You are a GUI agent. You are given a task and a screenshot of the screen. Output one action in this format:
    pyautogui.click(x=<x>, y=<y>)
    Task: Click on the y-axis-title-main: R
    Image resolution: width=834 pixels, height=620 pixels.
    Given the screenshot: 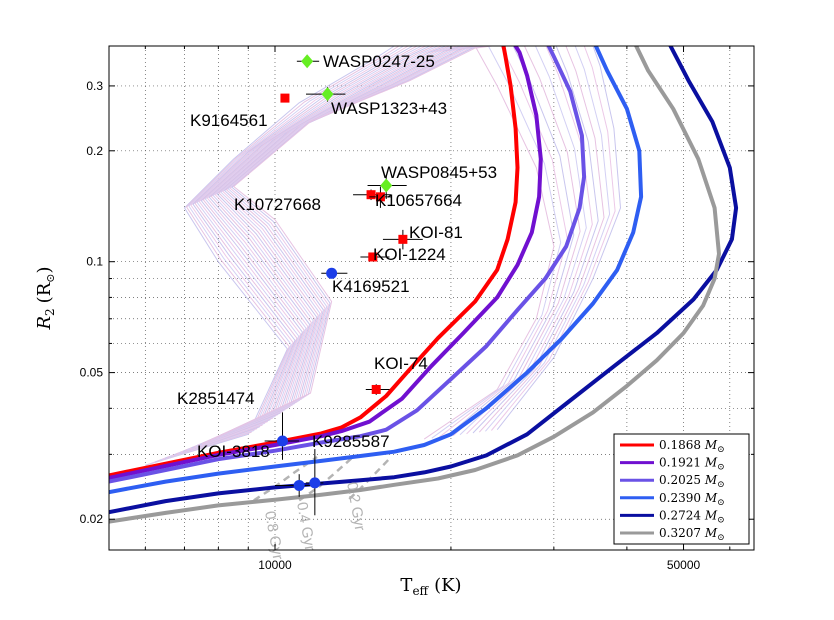 What is the action you would take?
    pyautogui.click(x=44, y=323)
    